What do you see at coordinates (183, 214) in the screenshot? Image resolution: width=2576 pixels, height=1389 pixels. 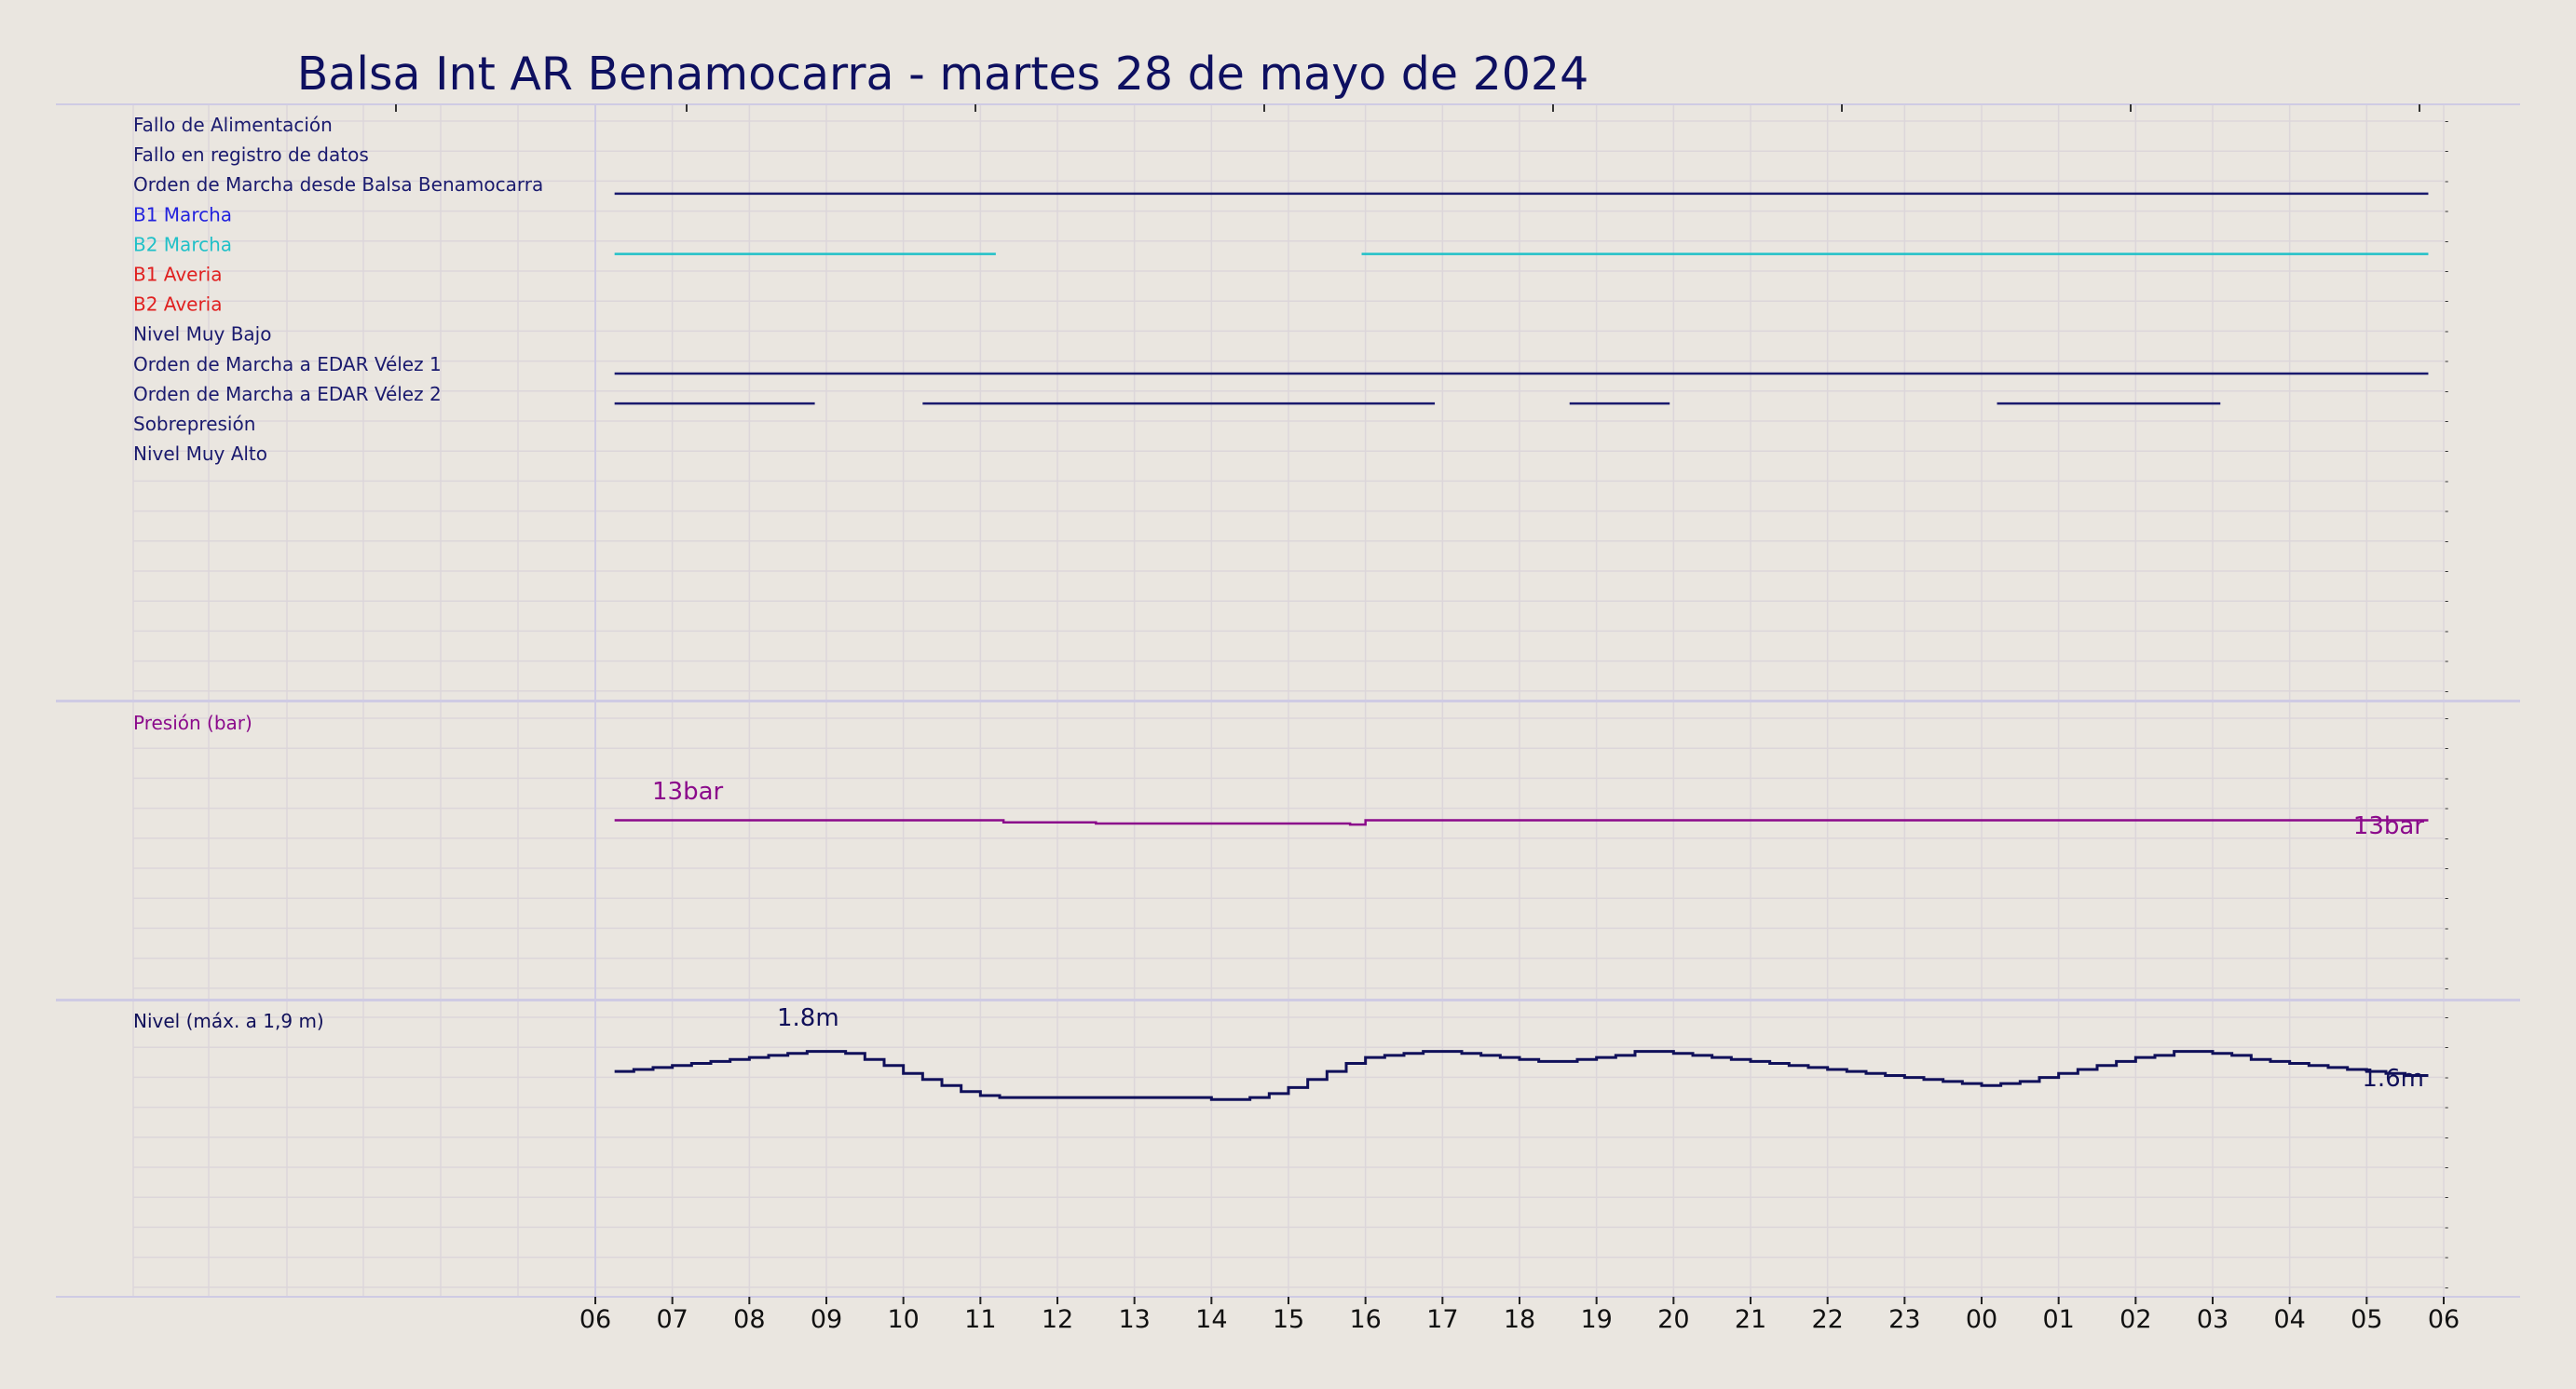 I see `signal-label: B1 Marcha` at bounding box center [183, 214].